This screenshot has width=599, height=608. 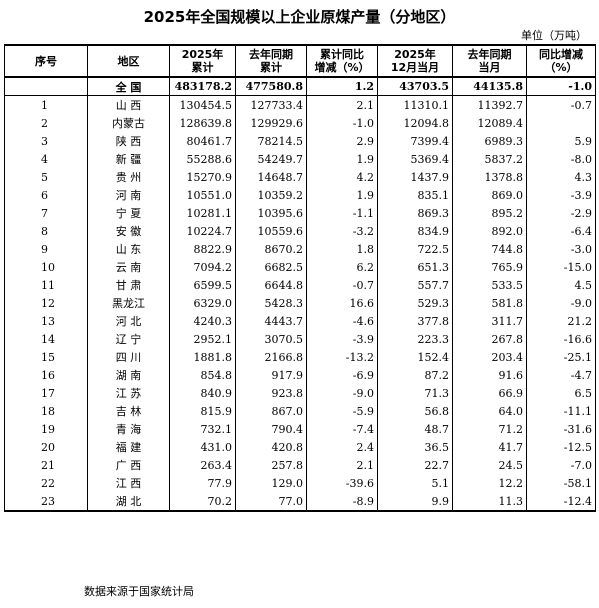 I want to click on cell-index: 14, so click(x=46, y=339).